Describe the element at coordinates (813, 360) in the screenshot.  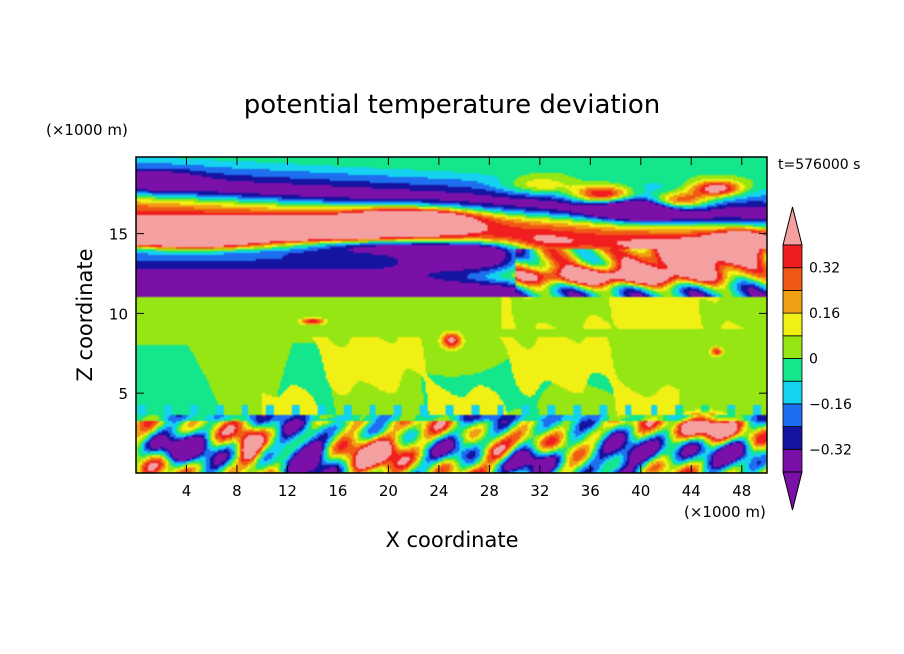
I see `colorbar-label: 0` at that location.